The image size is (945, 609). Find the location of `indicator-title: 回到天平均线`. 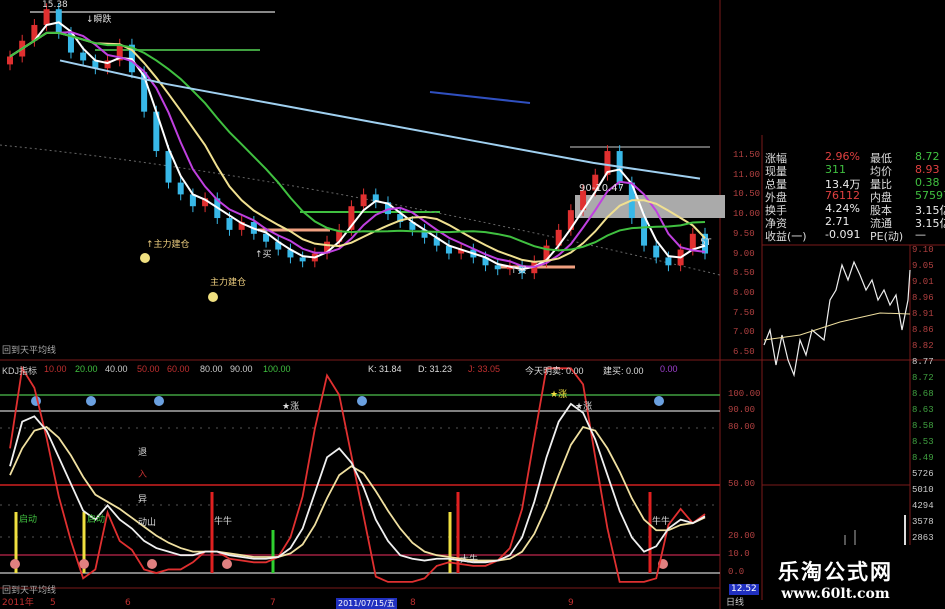

indicator-title: 回到天平均线 is located at coordinates (29, 351).